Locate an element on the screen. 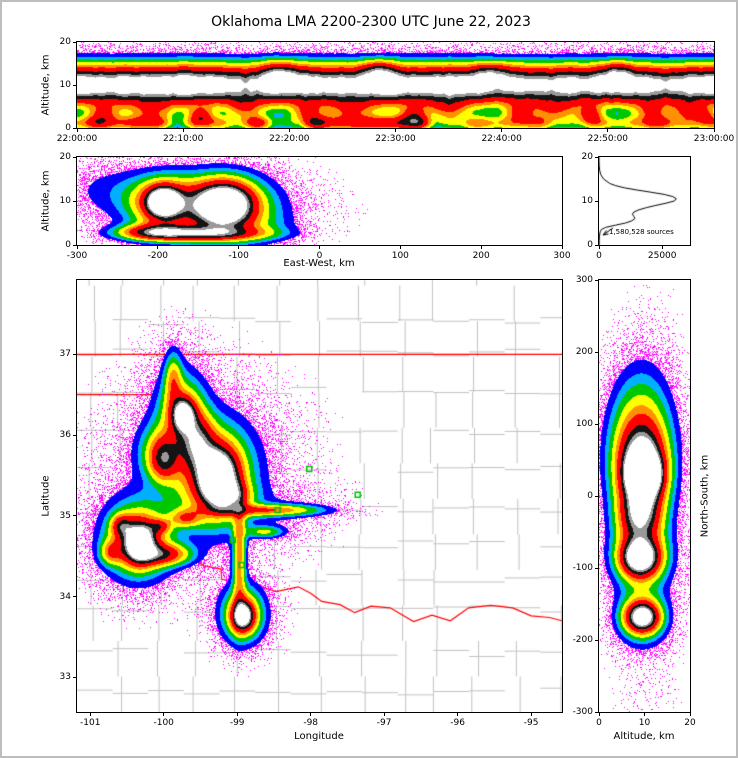 This screenshot has width=738, height=758. north-south-ylabel: North-South, km is located at coordinates (705, 496).